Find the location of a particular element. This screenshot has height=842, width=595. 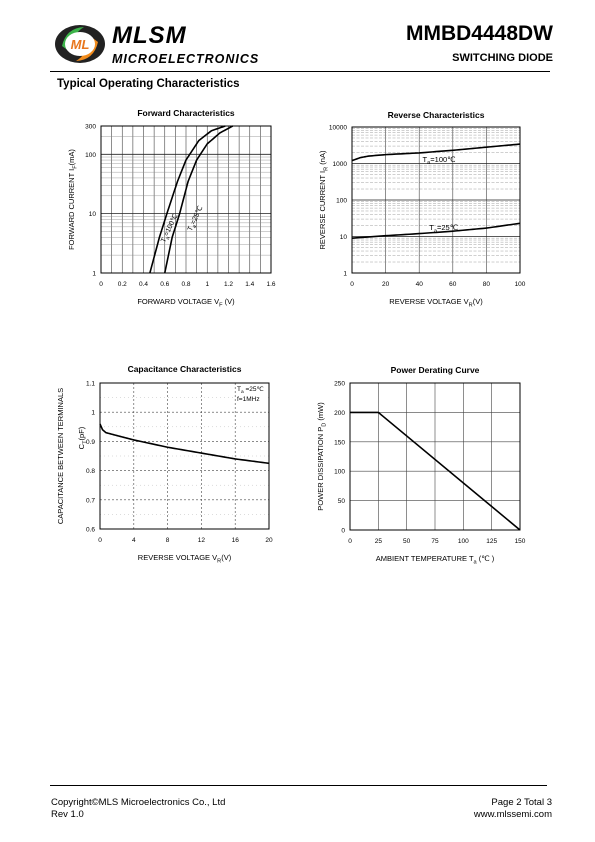

forward-x-tick-label: 0 is located at coordinates (101, 284).